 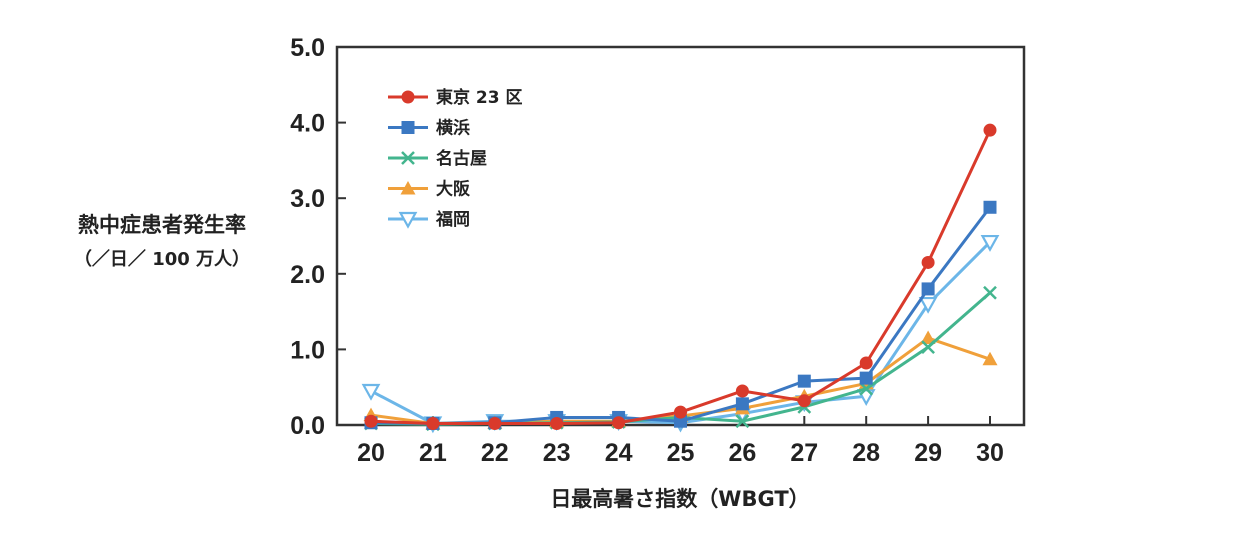 What do you see at coordinates (307, 48) in the screenshot?
I see `y-tick-label: 5.0` at bounding box center [307, 48].